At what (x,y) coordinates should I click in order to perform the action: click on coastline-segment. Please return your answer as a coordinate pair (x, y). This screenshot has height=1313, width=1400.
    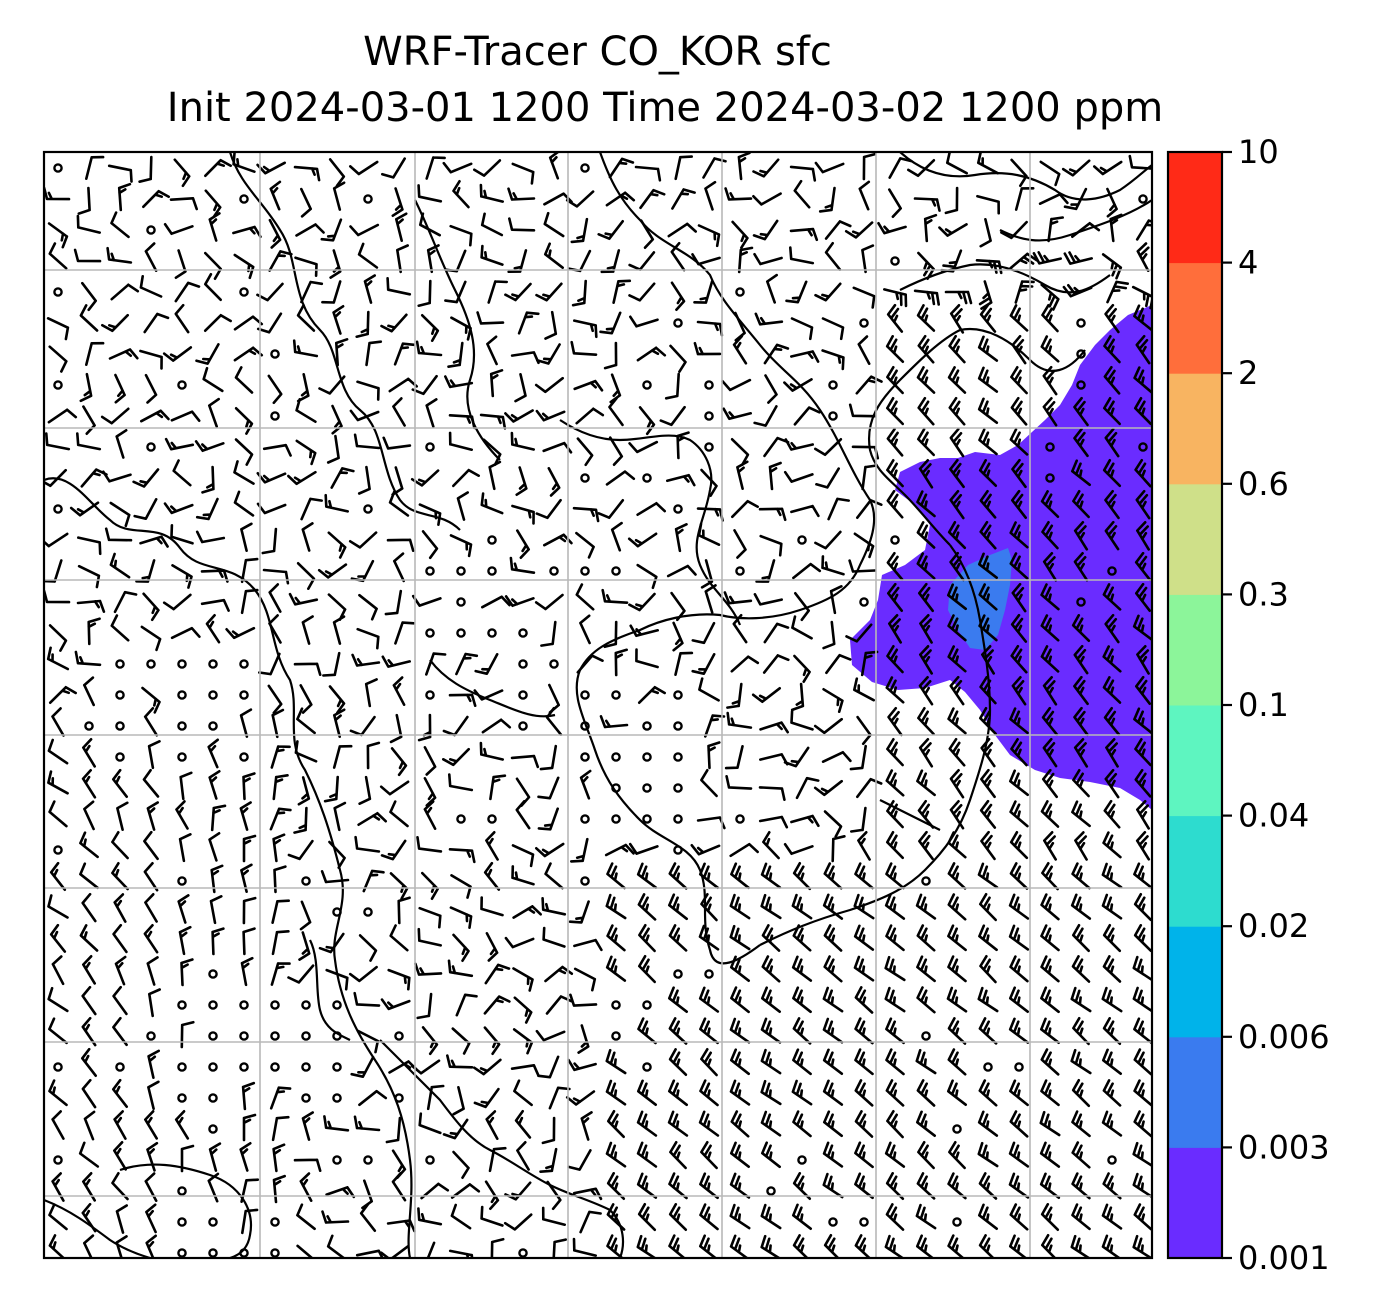
    Looking at the image, I should click on (636, 455).